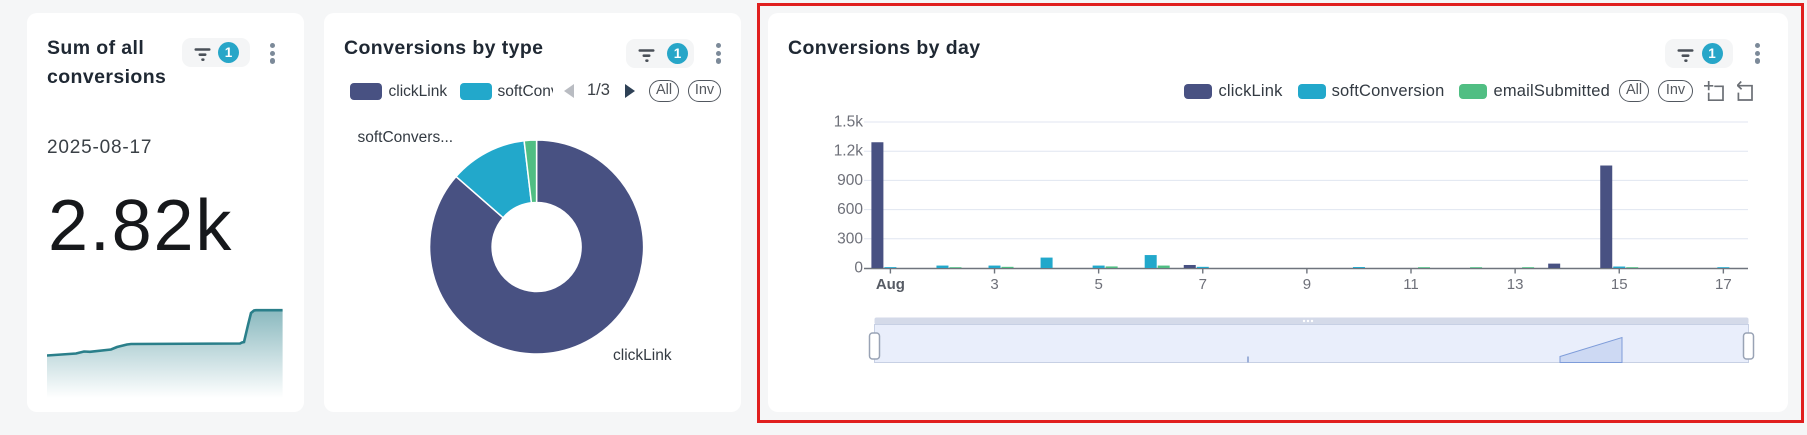 Image resolution: width=1807 pixels, height=435 pixels. Describe the element at coordinates (1619, 284) in the screenshot. I see `svg-text: 15` at that location.